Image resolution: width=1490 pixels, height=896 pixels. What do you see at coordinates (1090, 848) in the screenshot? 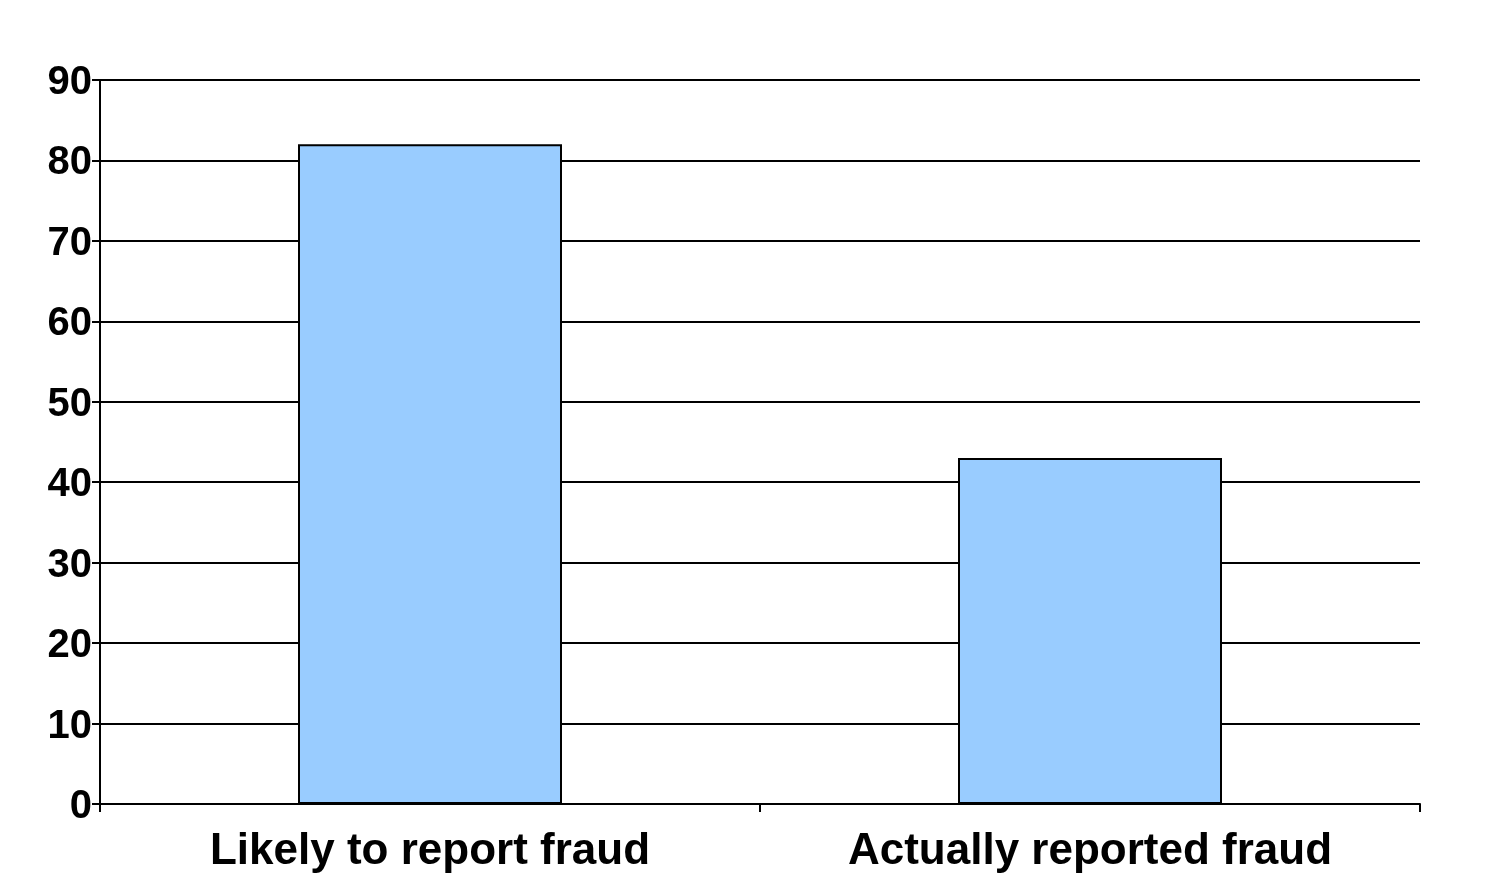
I see `x-tick-label: Actually reported fraud` at bounding box center [1090, 848].